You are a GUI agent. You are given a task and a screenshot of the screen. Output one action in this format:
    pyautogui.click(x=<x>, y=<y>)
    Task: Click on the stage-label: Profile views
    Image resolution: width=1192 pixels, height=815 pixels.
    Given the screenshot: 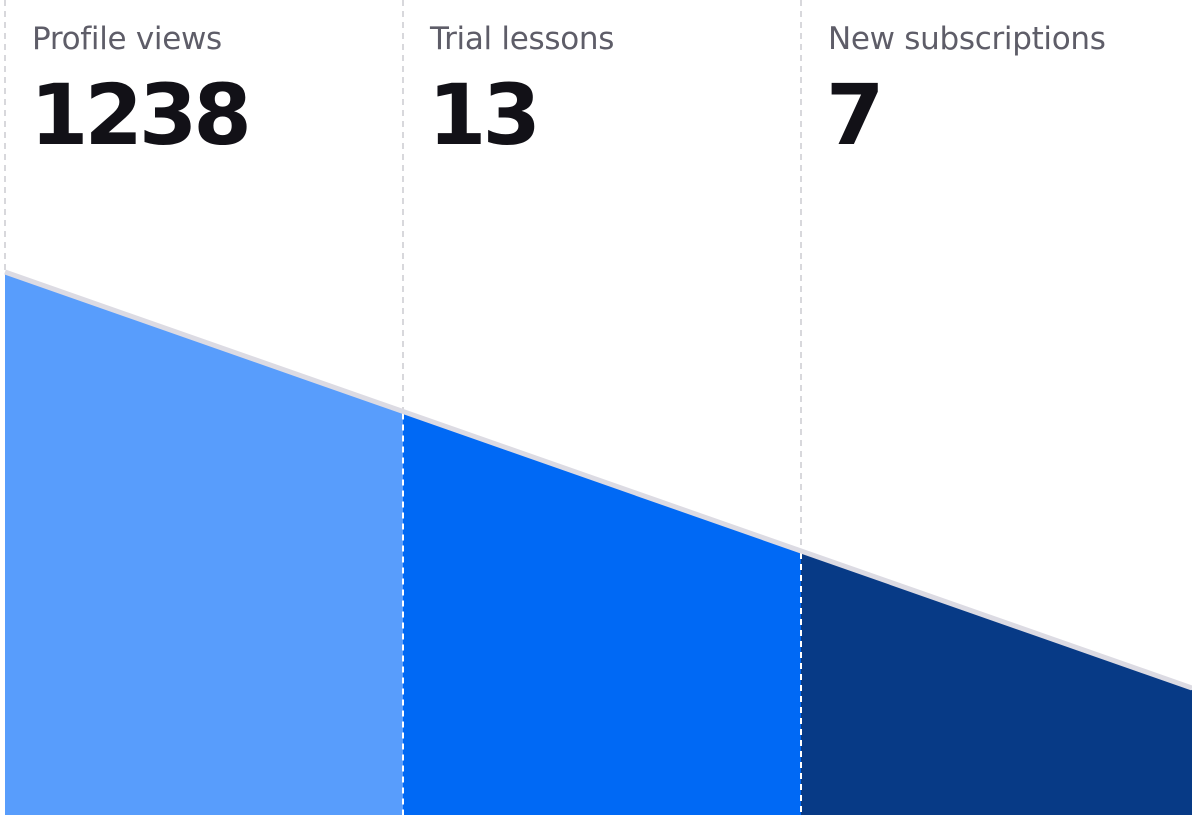 What is the action you would take?
    pyautogui.click(x=127, y=39)
    